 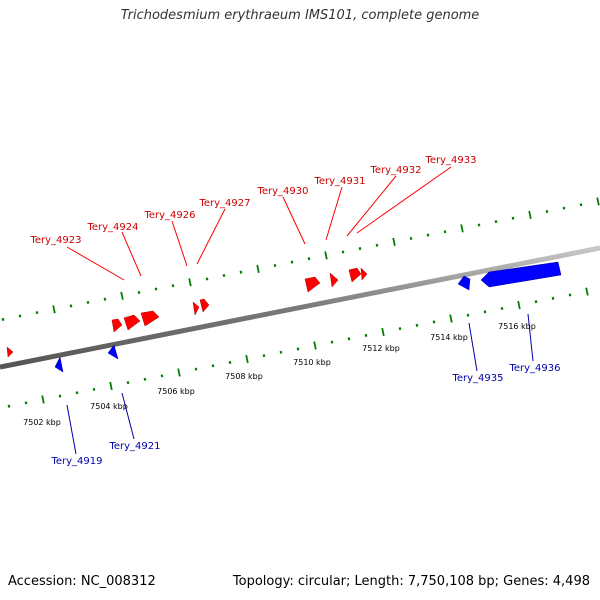 What do you see at coordinates (109, 406) in the screenshot?
I see `scale-label: 7504 kbp` at bounding box center [109, 406].